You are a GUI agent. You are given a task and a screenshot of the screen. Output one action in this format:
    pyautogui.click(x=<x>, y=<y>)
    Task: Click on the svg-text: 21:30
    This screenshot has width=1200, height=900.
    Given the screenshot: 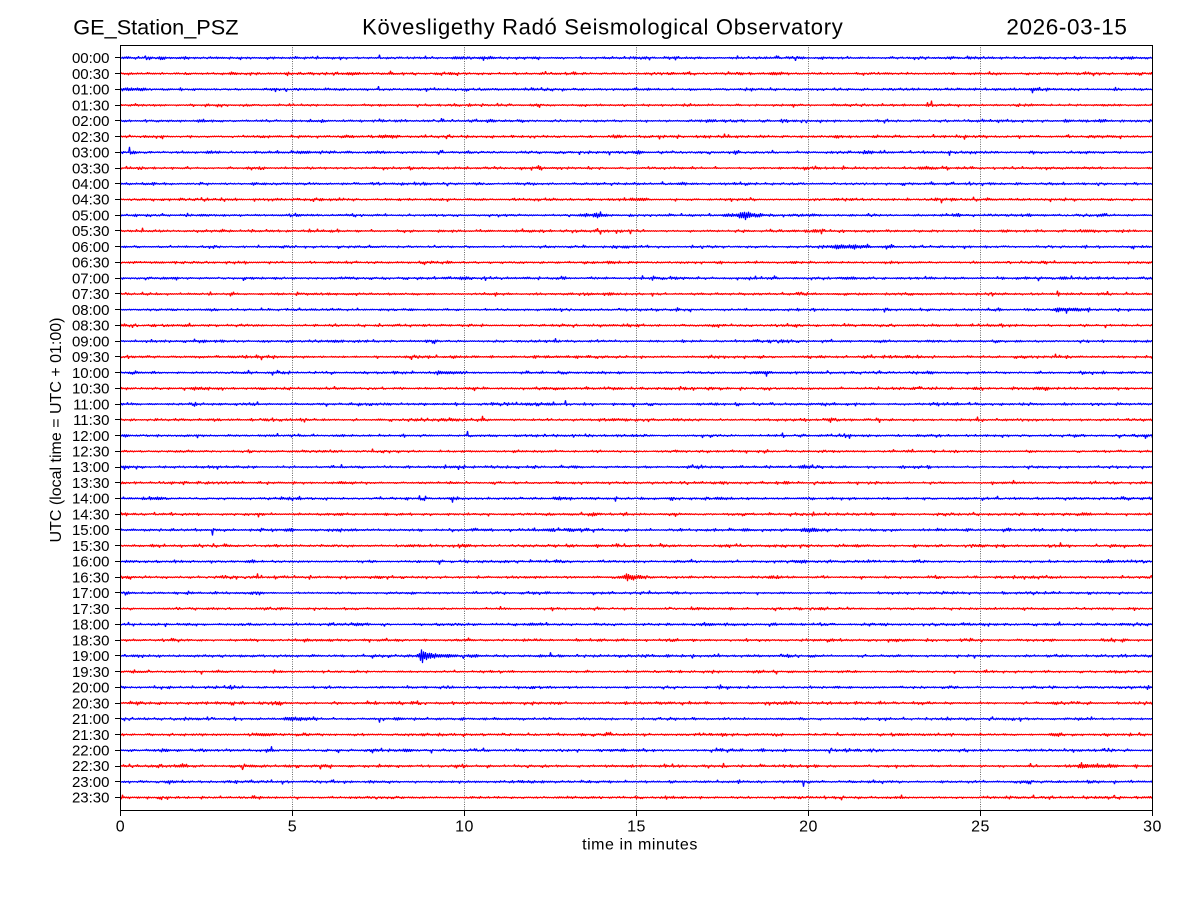 What is the action you would take?
    pyautogui.click(x=91, y=735)
    